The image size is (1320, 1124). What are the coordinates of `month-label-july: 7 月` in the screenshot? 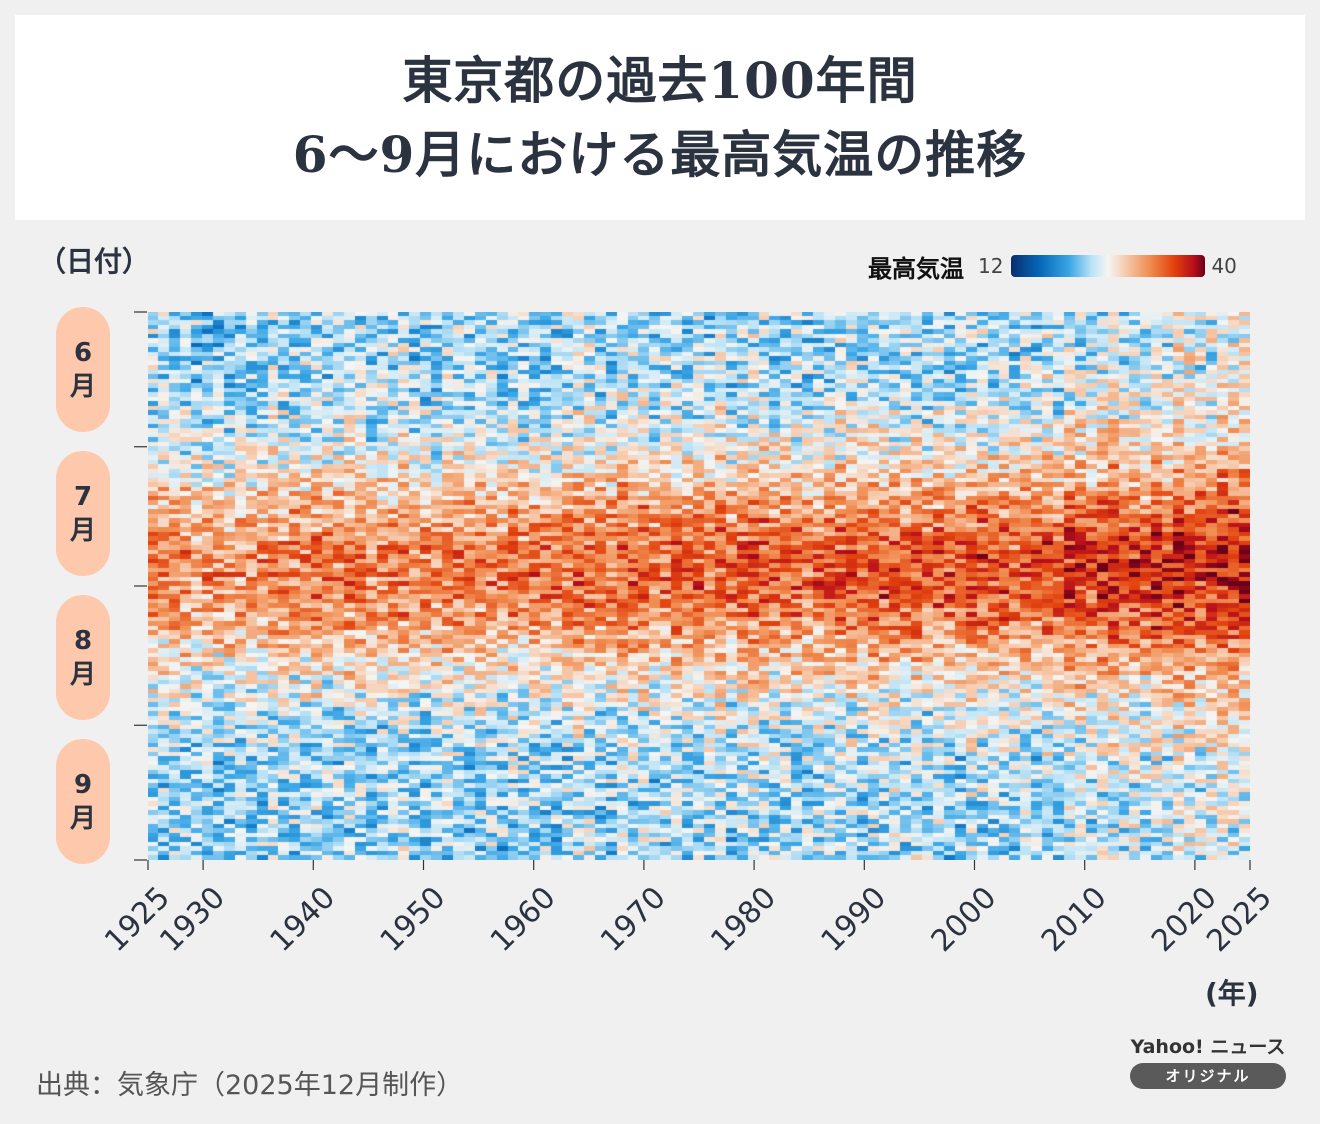 It's located at (83, 513).